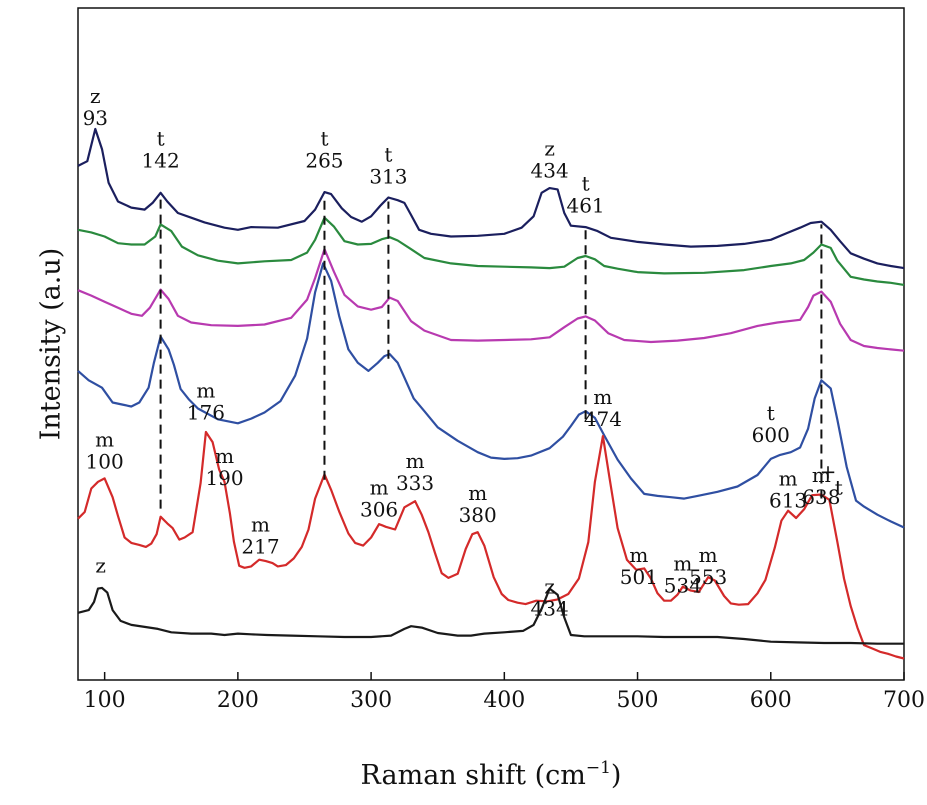 Image resolution: width=927 pixels, height=805 pixels. I want to click on peak-label-12-line-1: m, so click(415, 461).